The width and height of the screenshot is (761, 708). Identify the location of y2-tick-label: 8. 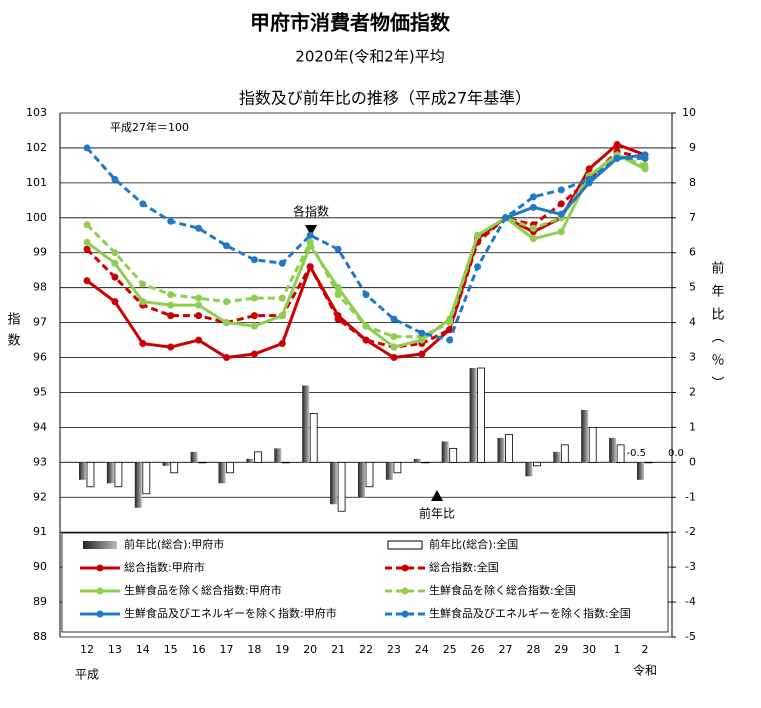
(692, 182).